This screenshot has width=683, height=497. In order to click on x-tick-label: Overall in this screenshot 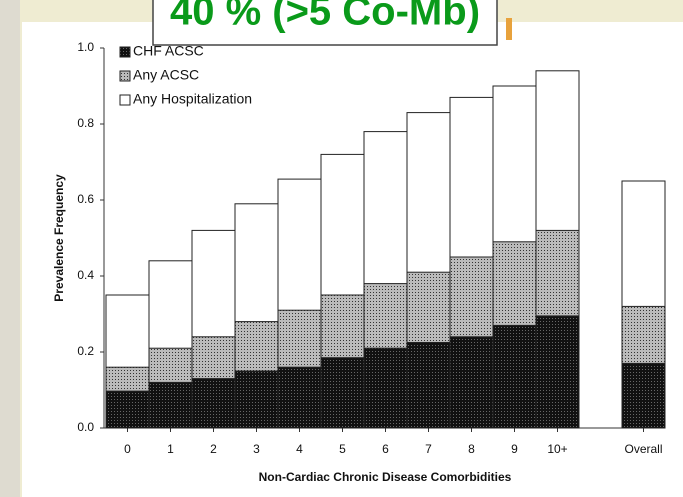, I will do `click(643, 449)`.